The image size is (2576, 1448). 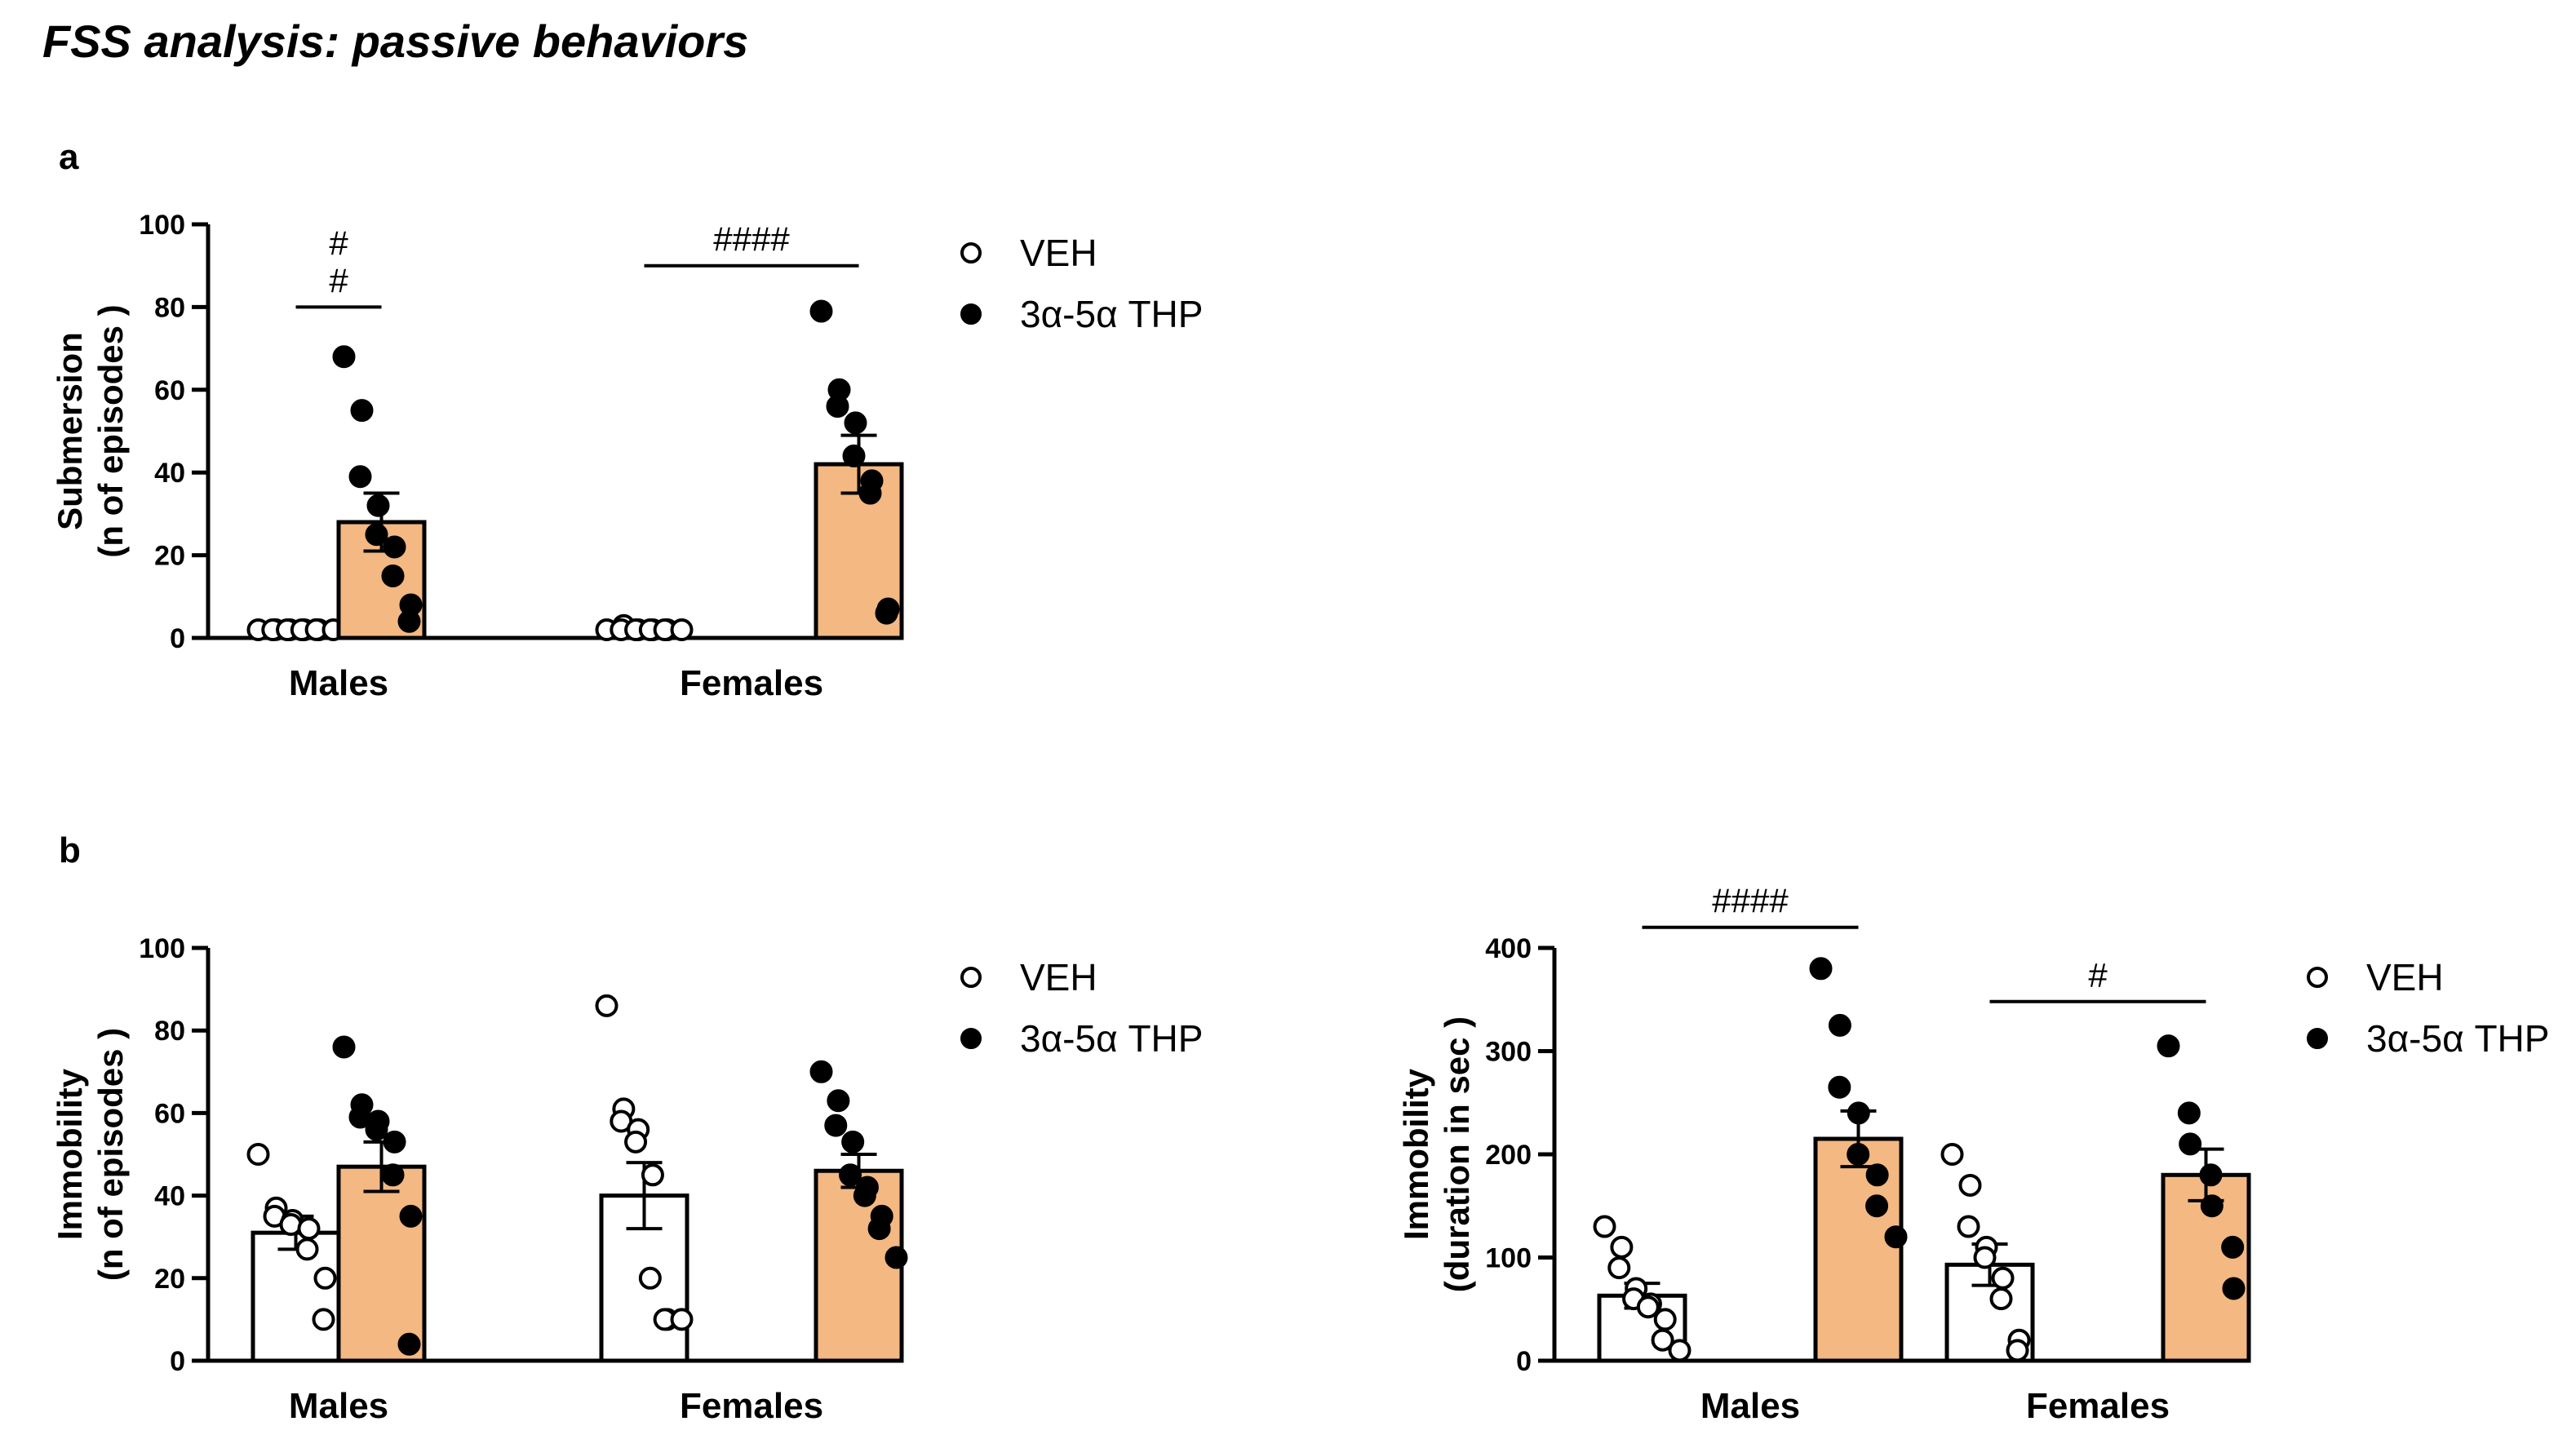 I want to click on panel-label-a: a, so click(x=69, y=157).